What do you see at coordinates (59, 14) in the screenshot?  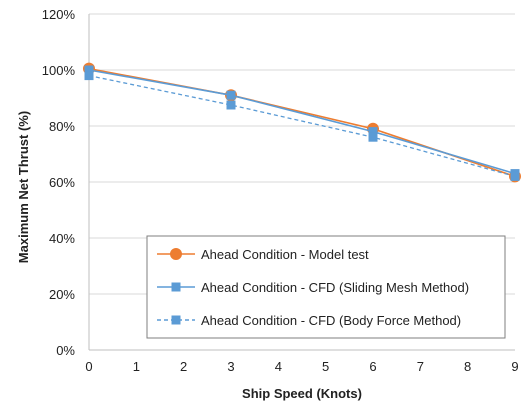 I see `y-tick-label: 120%` at bounding box center [59, 14].